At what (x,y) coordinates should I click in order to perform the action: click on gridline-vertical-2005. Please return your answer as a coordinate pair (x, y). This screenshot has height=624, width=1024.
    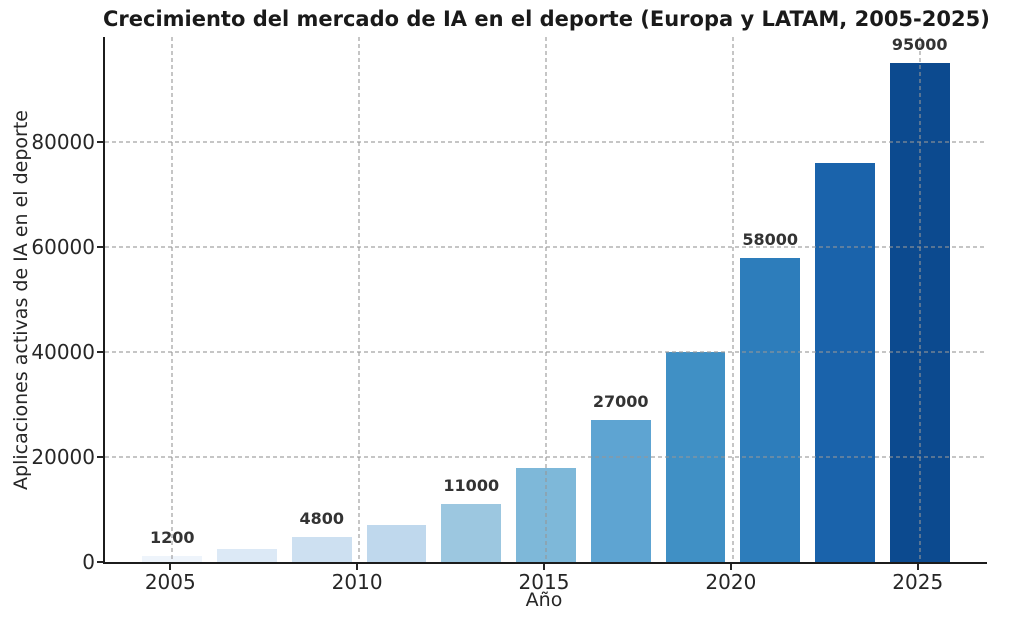
    Looking at the image, I should click on (172, 299).